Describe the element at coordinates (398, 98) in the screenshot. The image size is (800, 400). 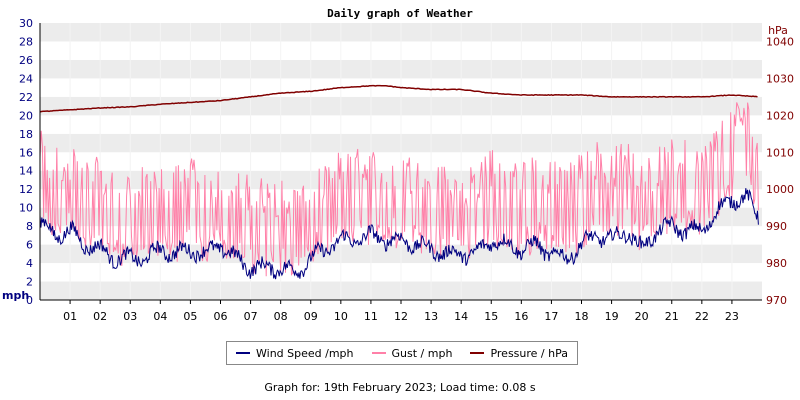
I see `series-line-pressure` at that location.